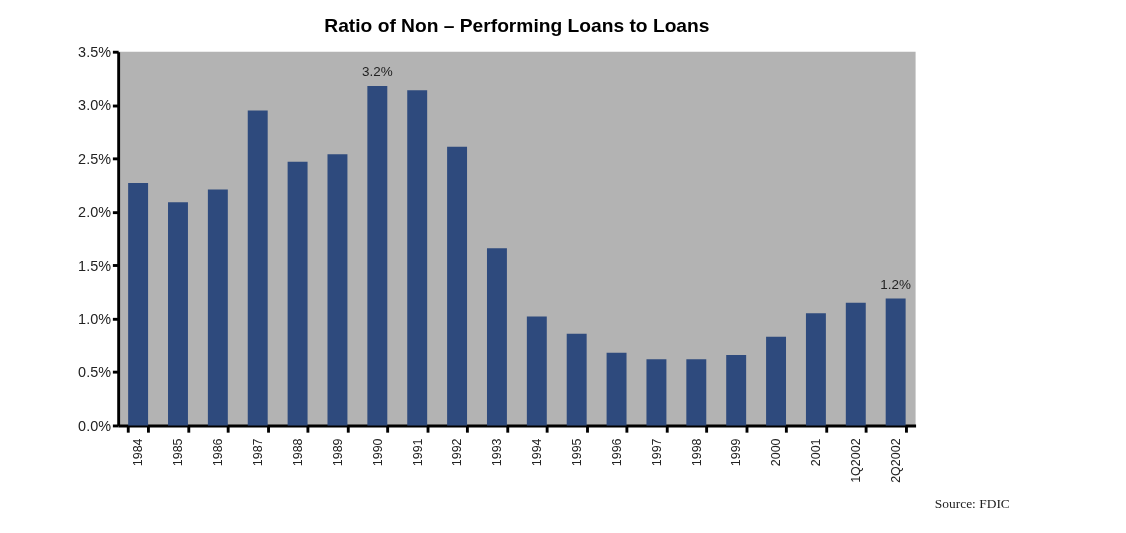  I want to click on data-label: 1.2%, so click(896, 284).